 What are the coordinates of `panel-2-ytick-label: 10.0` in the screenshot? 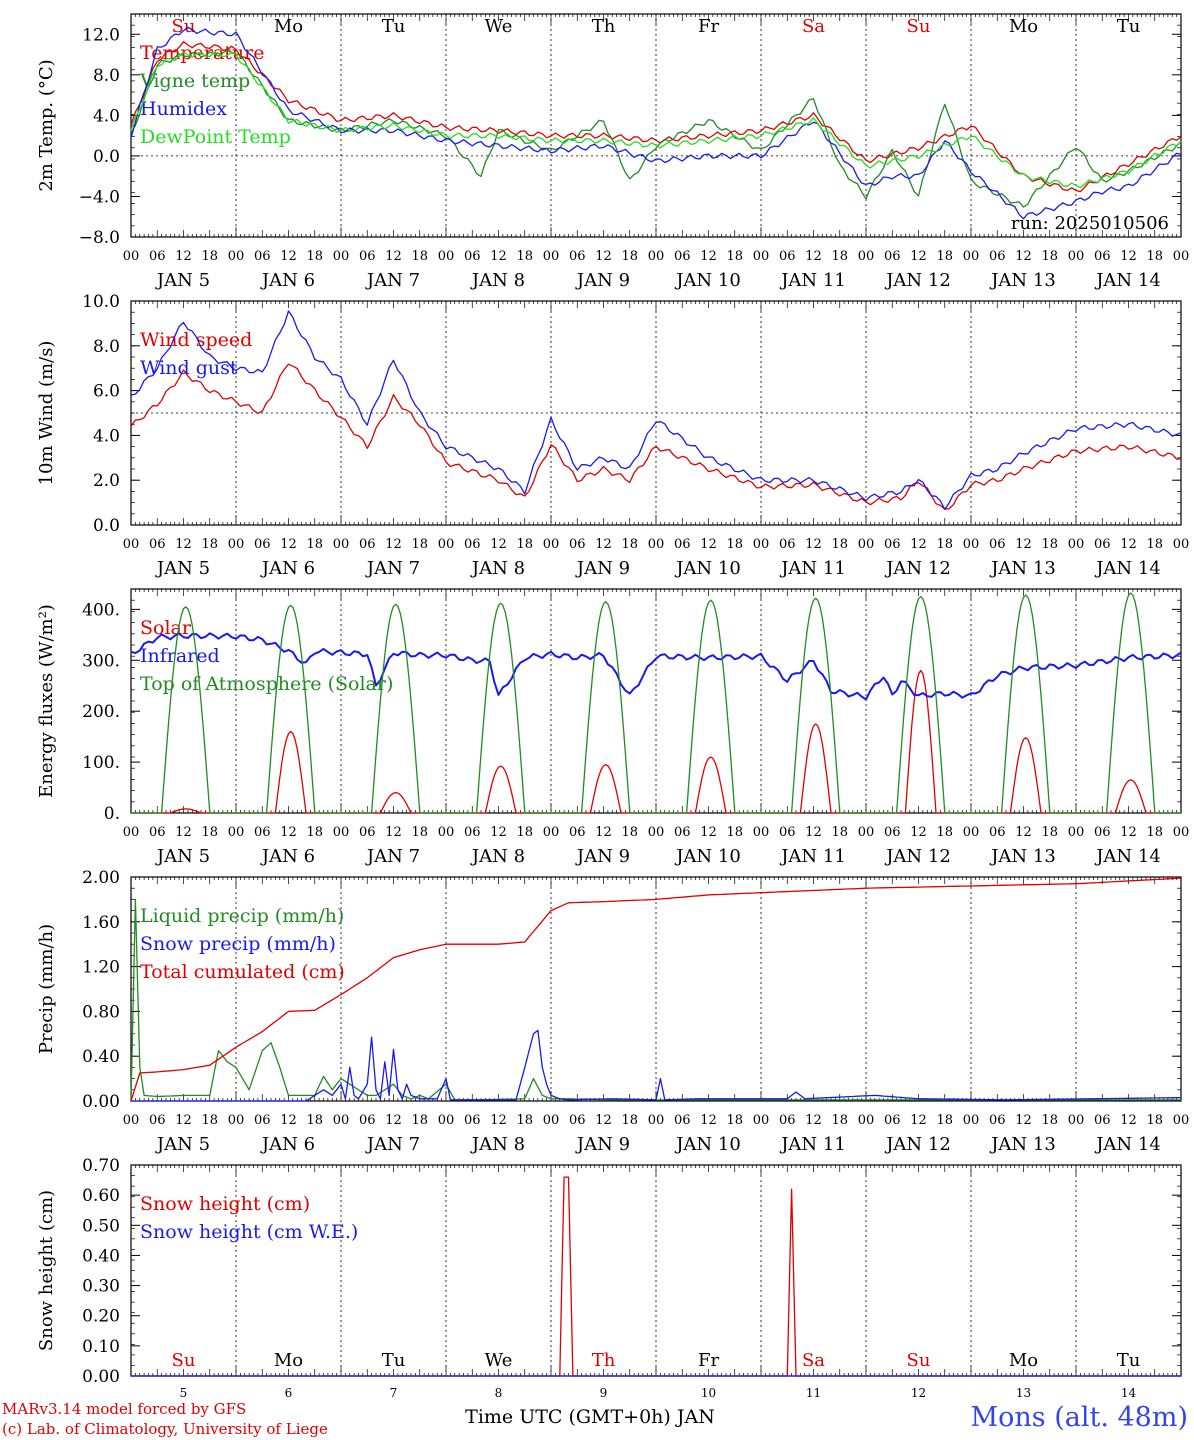 It's located at (101, 302).